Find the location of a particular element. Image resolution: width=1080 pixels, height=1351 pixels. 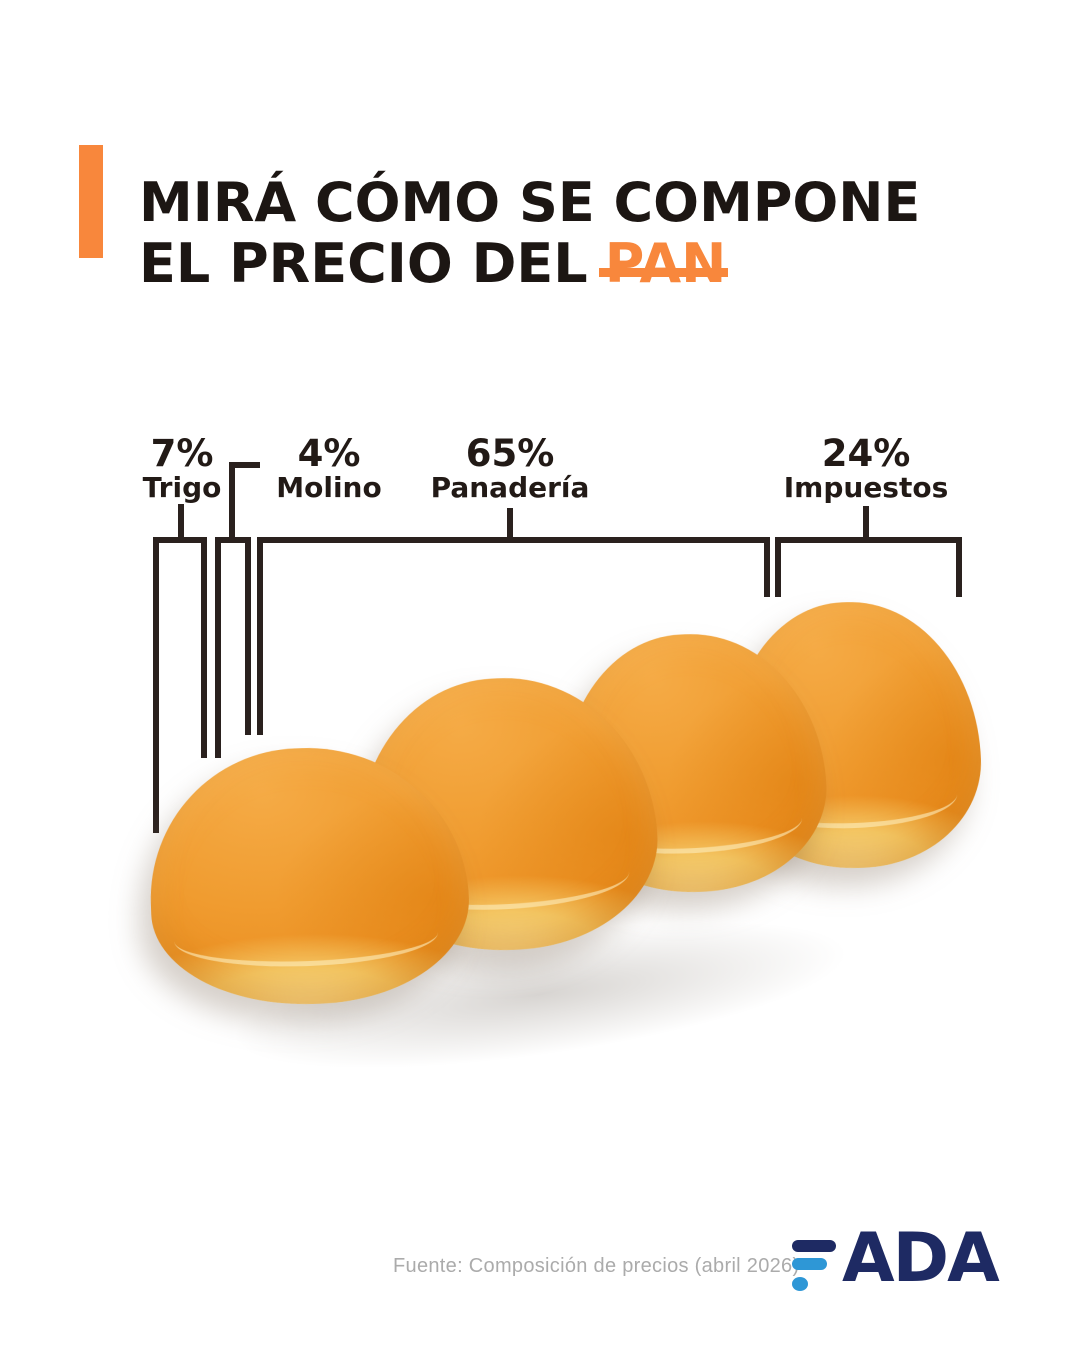

title-highlight: PAN is located at coordinates (665, 264).